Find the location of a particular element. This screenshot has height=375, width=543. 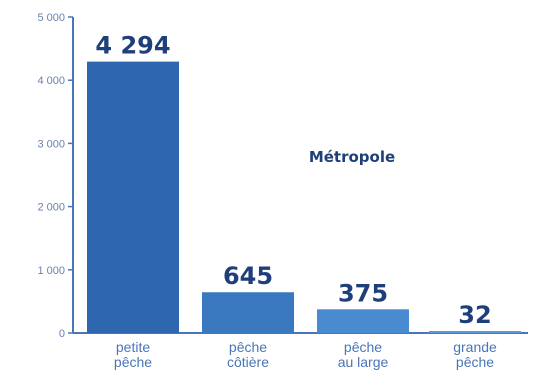

category-label: petite is located at coordinates (133, 347).